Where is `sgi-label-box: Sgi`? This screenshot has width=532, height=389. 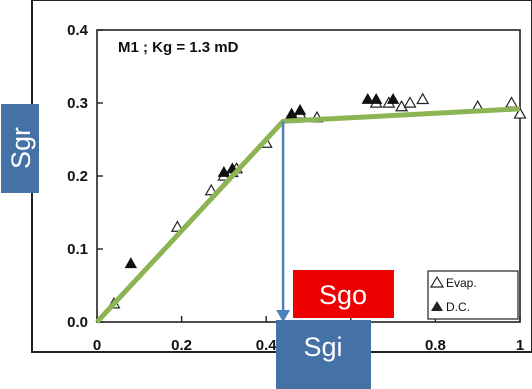 sgi-label-box: Sgi is located at coordinates (323, 354).